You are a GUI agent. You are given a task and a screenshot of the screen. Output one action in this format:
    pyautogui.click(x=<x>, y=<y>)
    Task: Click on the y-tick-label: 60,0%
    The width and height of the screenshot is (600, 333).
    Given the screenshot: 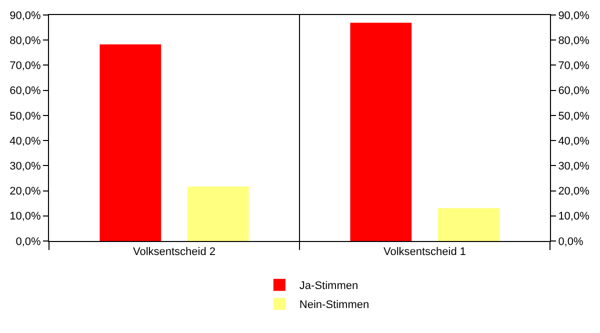 What is the action you would take?
    pyautogui.click(x=26, y=91)
    